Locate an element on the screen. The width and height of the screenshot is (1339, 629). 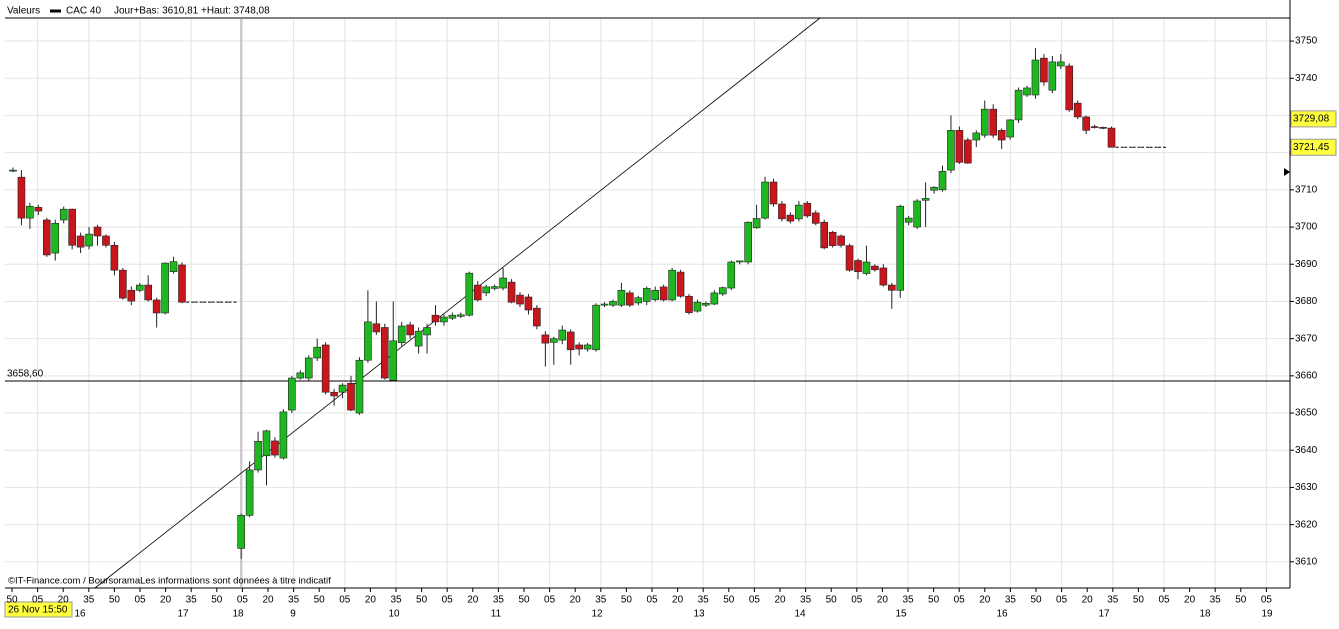
x-day-label: 16 is located at coordinates (80, 614).